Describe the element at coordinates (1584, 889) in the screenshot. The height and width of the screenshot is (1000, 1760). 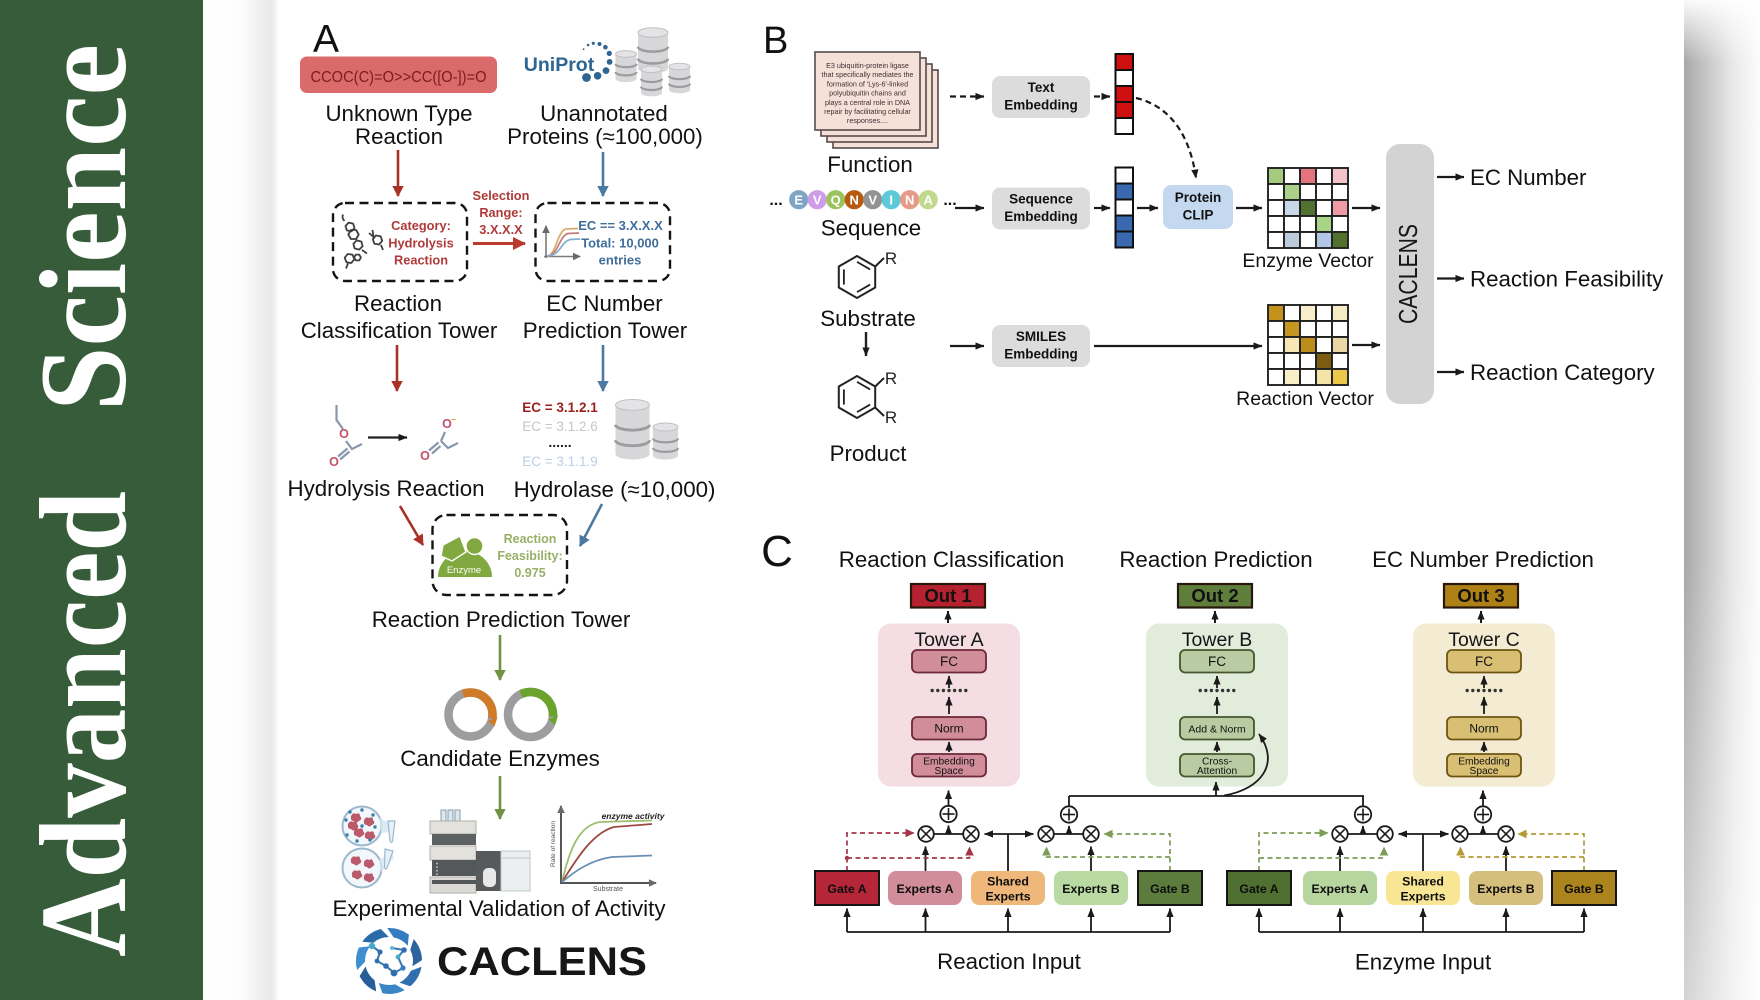
I see `svg-text: Gate B` at that location.